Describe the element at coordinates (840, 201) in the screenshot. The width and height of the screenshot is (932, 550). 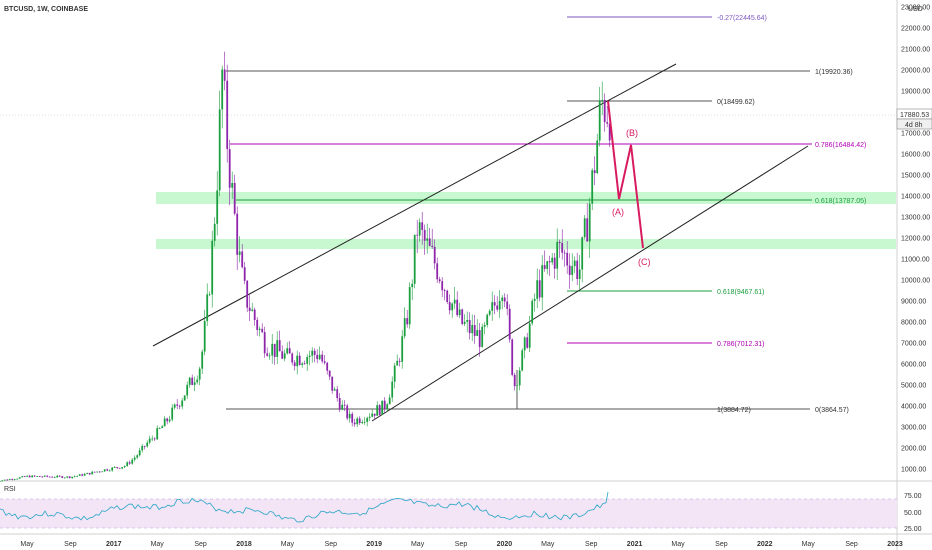
I see `fib-label: 0.618(13787.05)` at that location.